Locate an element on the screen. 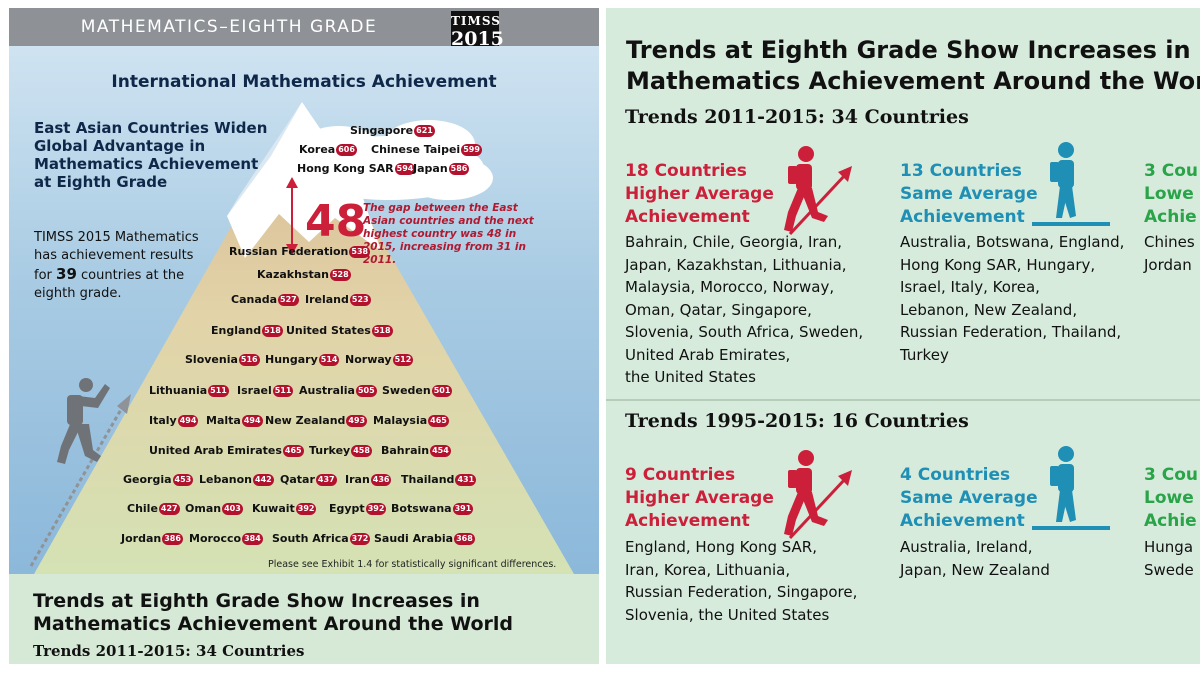 Image resolution: width=1200 pixels, height=675 pixels. score-badge: 528 is located at coordinates (340, 275).